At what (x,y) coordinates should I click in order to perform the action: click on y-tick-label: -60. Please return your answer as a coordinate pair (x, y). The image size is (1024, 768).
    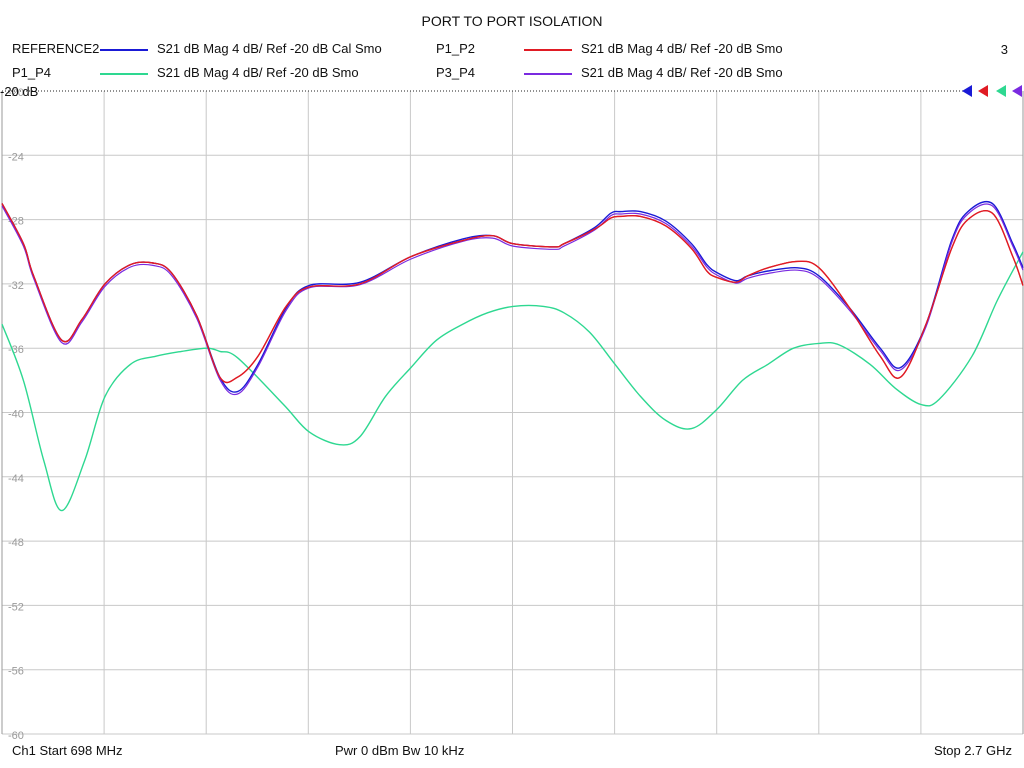
    Looking at the image, I should click on (16, 736).